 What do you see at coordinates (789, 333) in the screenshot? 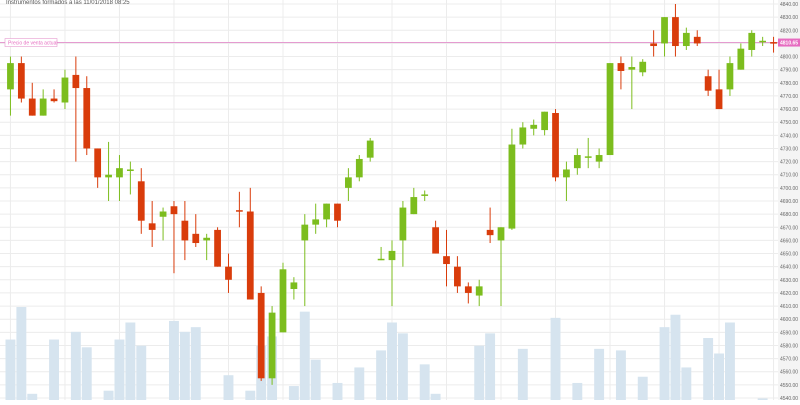
I see `y-tick-label: 4590.00` at bounding box center [789, 333].